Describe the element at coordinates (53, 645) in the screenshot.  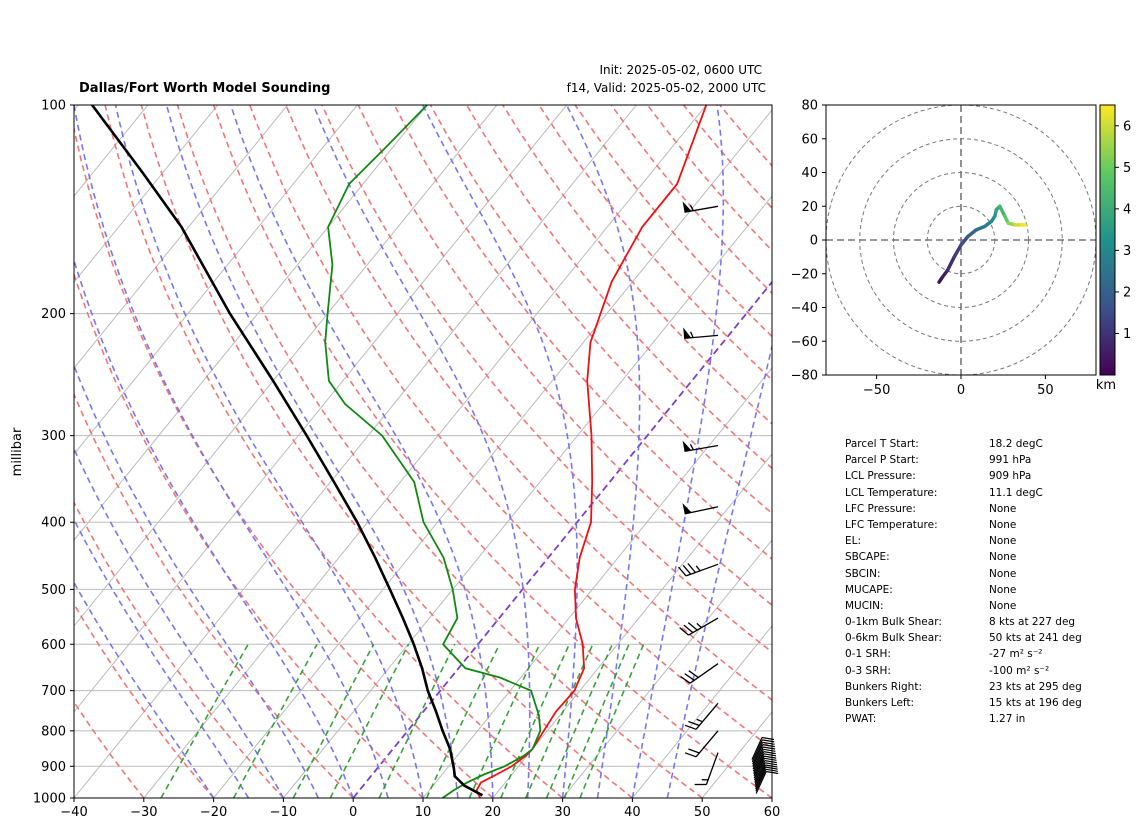
I see `pressure-tick-label: 600` at that location.